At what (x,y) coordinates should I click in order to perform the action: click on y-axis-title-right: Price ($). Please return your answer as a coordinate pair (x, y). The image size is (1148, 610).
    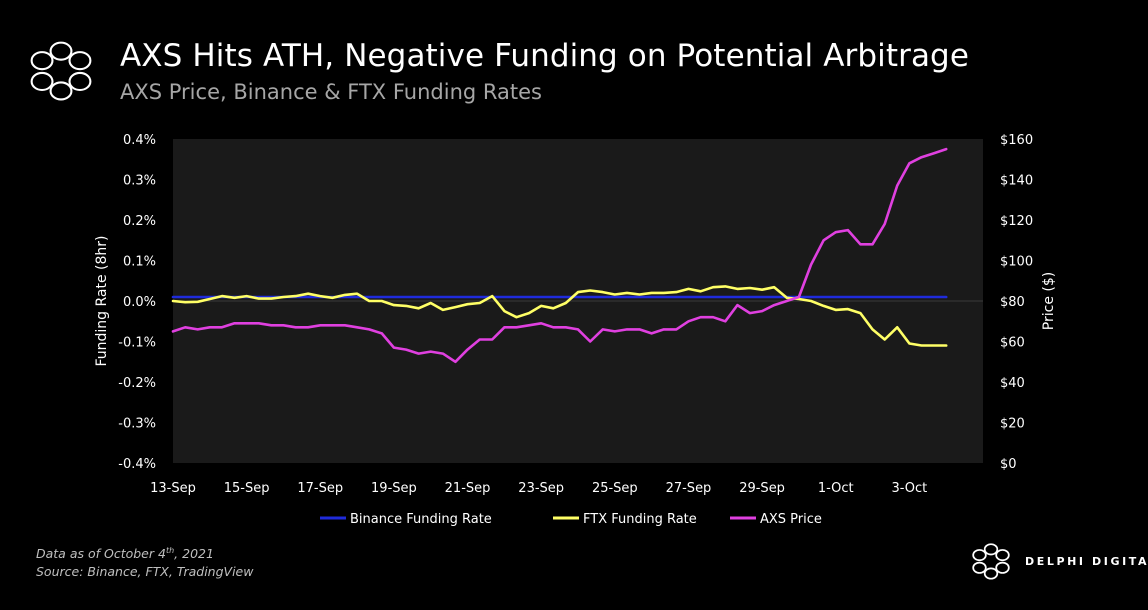
    Looking at the image, I should click on (1049, 301).